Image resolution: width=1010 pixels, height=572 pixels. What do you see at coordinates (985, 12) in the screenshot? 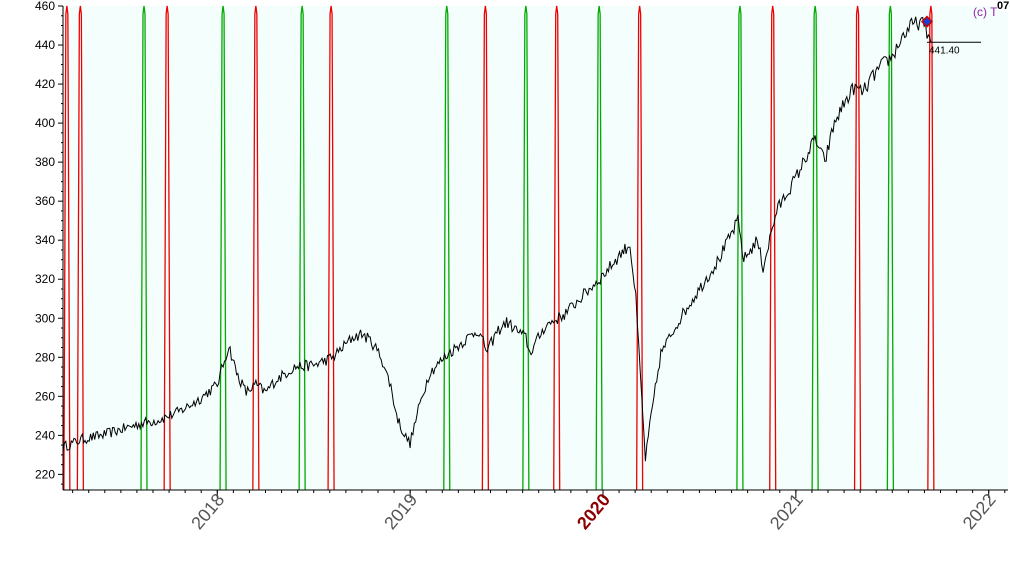
I see `copyright-label: (c) T` at bounding box center [985, 12].